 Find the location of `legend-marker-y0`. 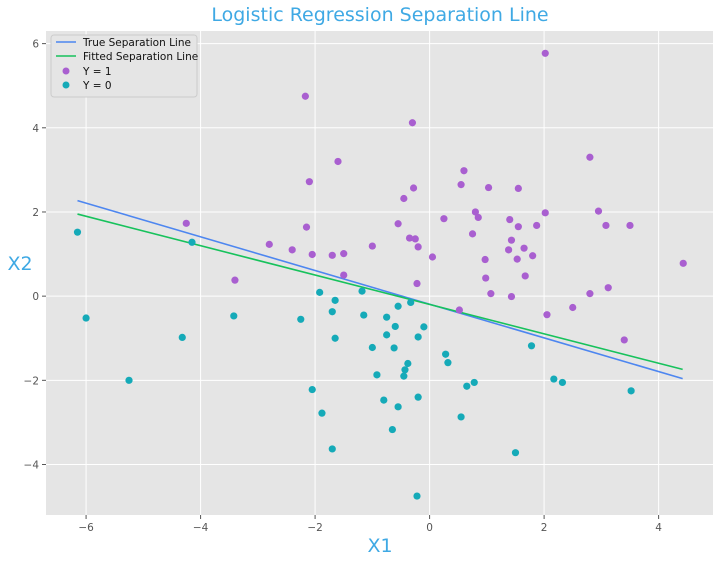

legend-marker-y0 is located at coordinates (66, 85).